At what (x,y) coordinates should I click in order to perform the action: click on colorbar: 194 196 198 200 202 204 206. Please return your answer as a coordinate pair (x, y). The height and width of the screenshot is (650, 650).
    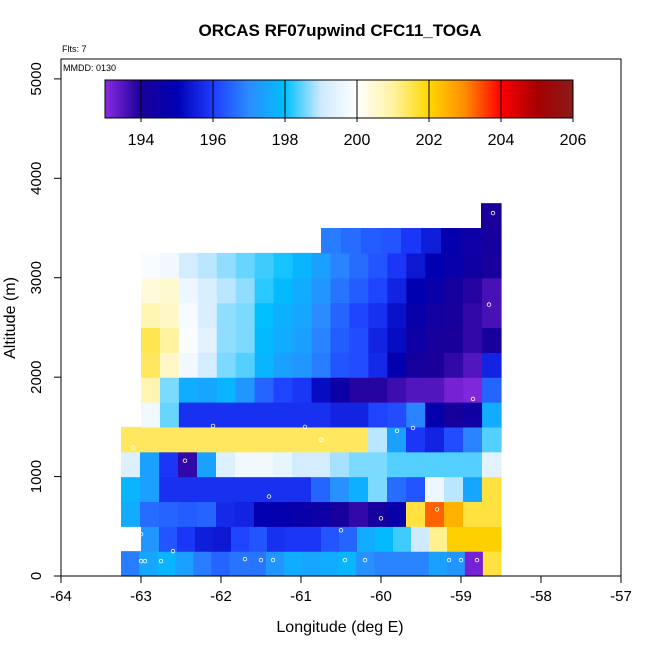
    Looking at the image, I should click on (345, 114).